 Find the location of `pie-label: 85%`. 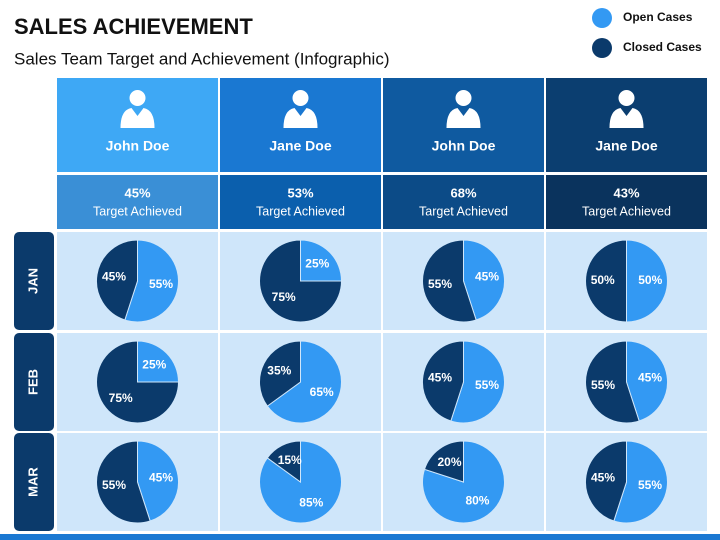

pie-label: 85% is located at coordinates (311, 502).